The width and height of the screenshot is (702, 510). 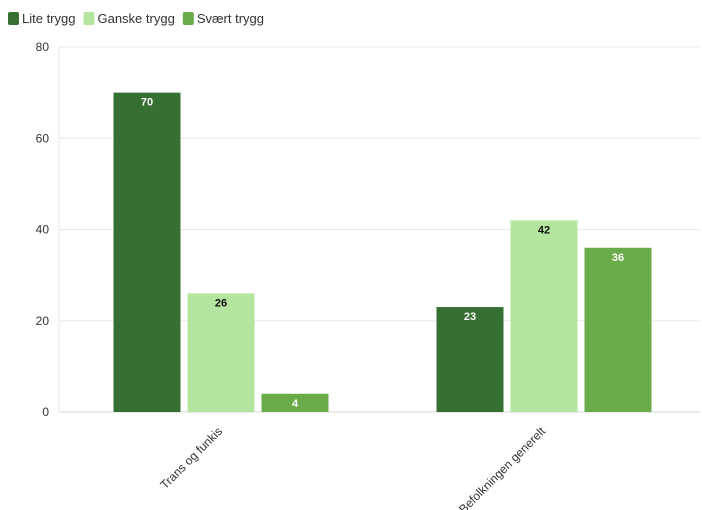 What do you see at coordinates (221, 352) in the screenshot?
I see `bar-ganske-trygg-trans-og-funkis` at bounding box center [221, 352].